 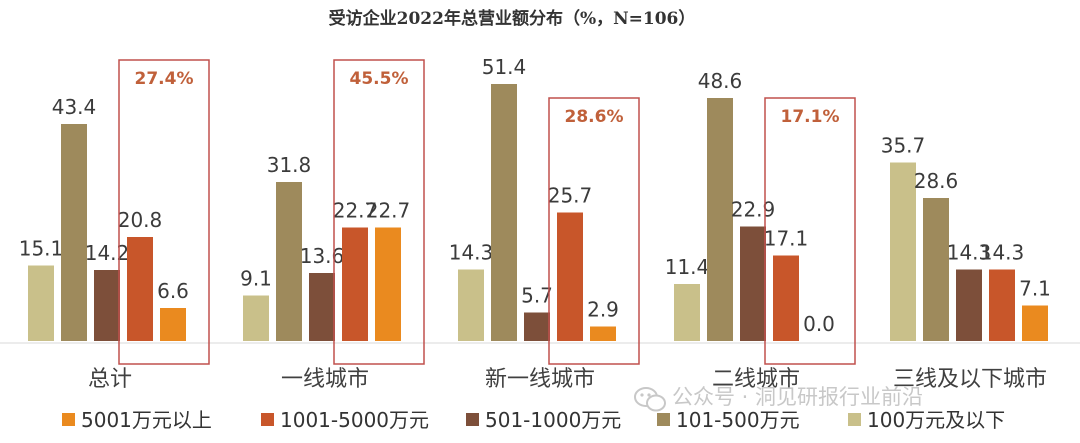 I want to click on data-label-1-4: 22.7, so click(x=388, y=211).